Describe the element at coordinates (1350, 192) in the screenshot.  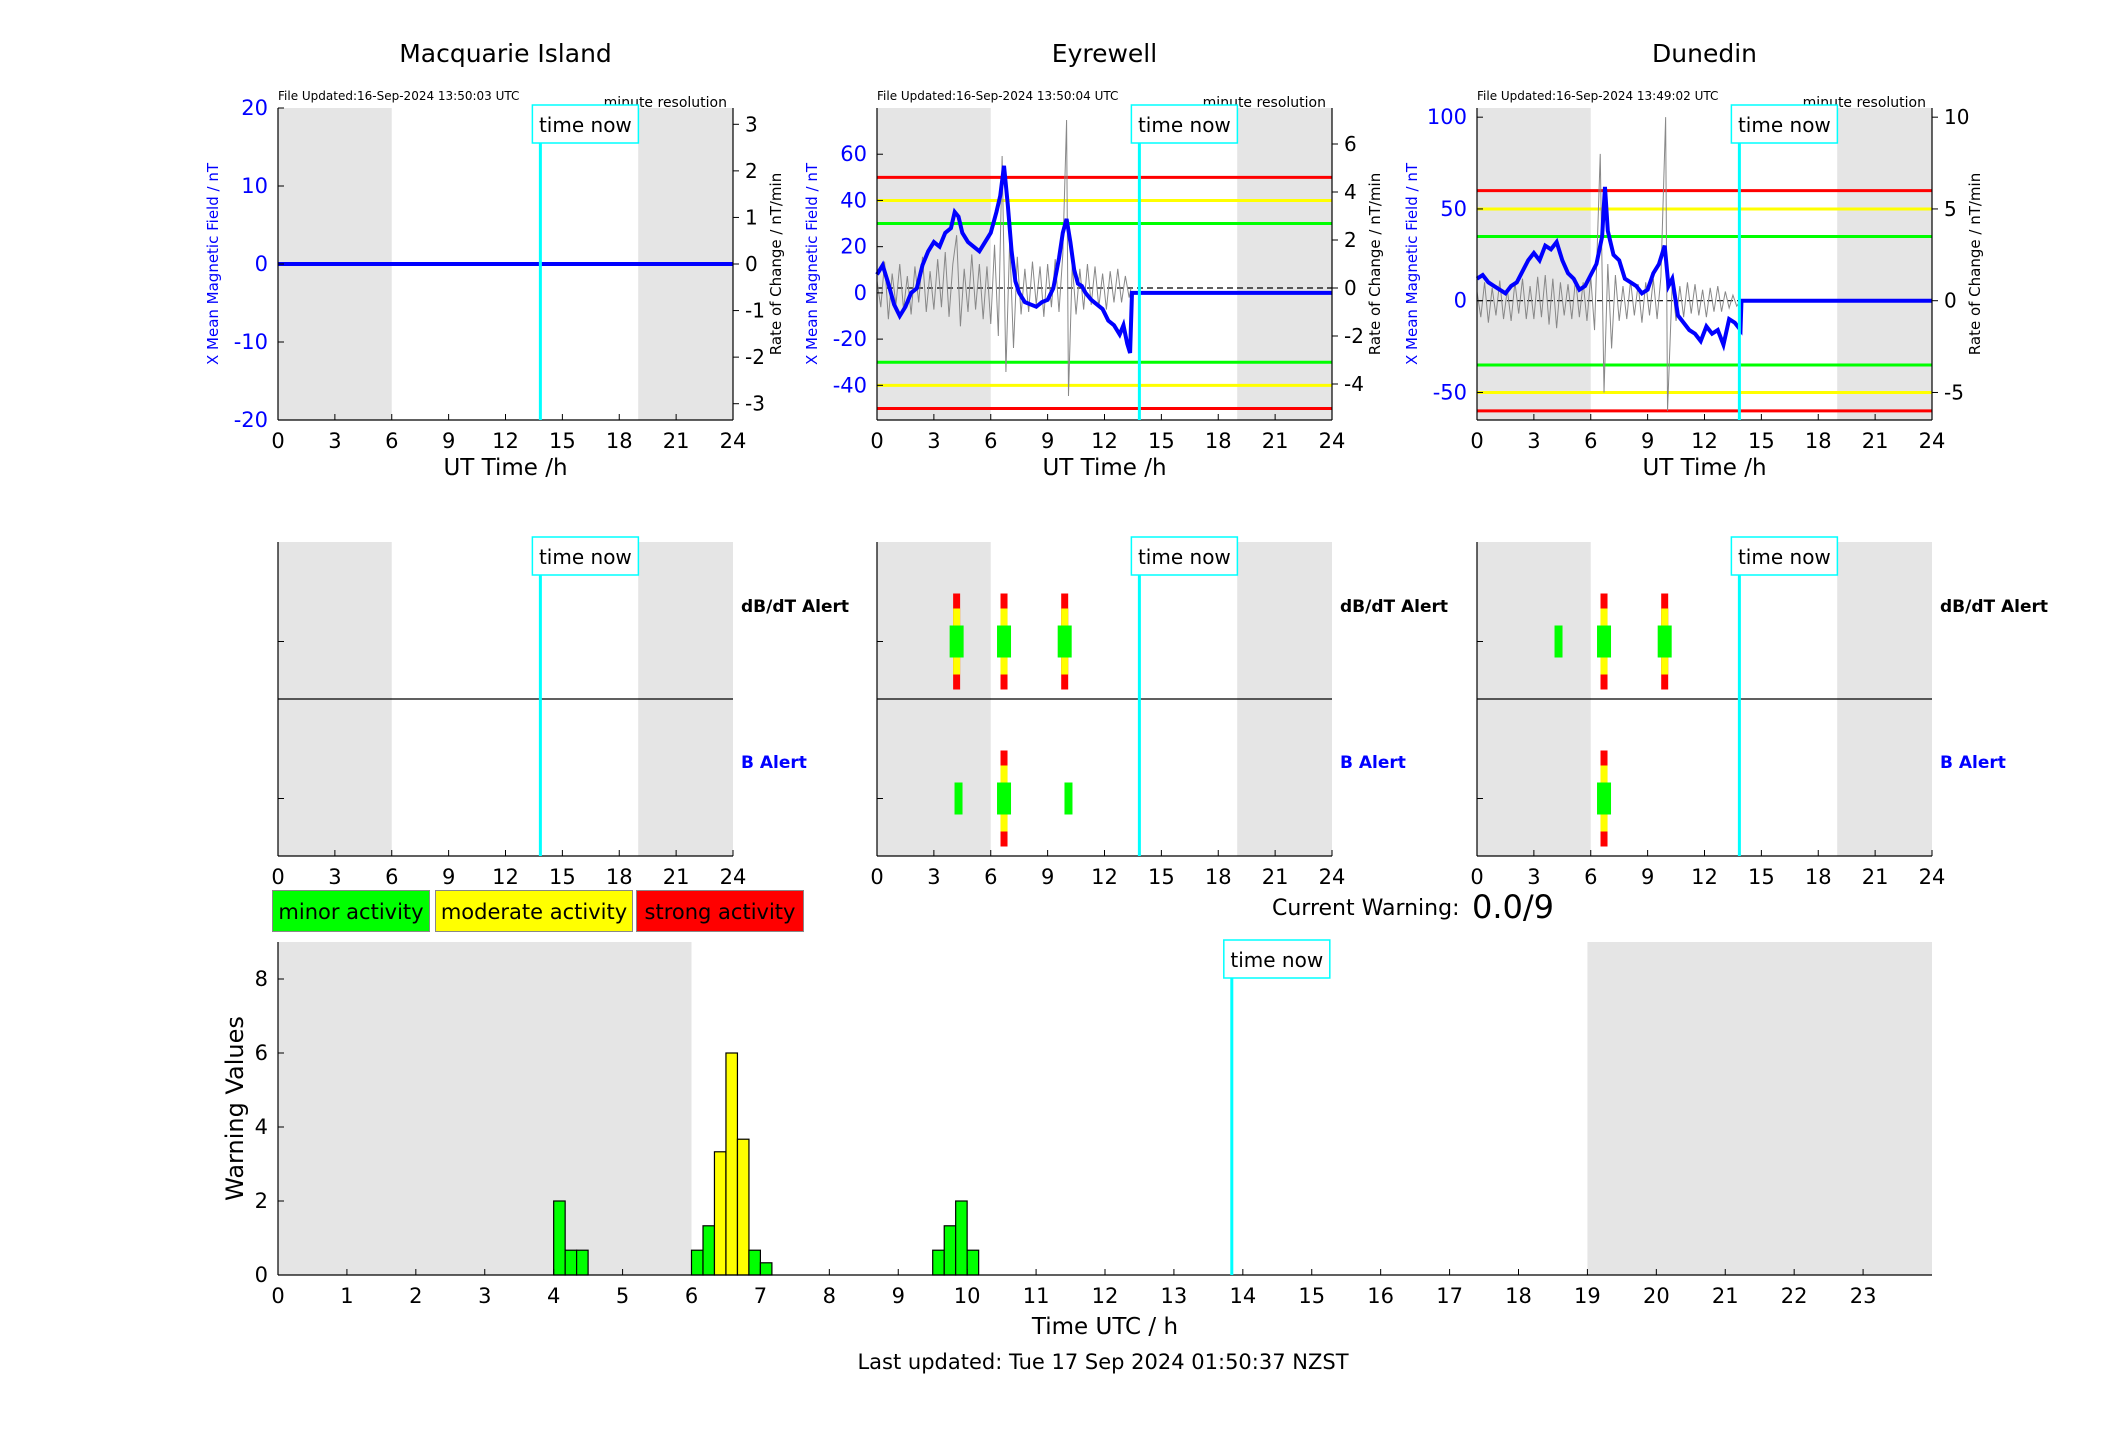
I see `y-right-tick-label: 4` at that location.